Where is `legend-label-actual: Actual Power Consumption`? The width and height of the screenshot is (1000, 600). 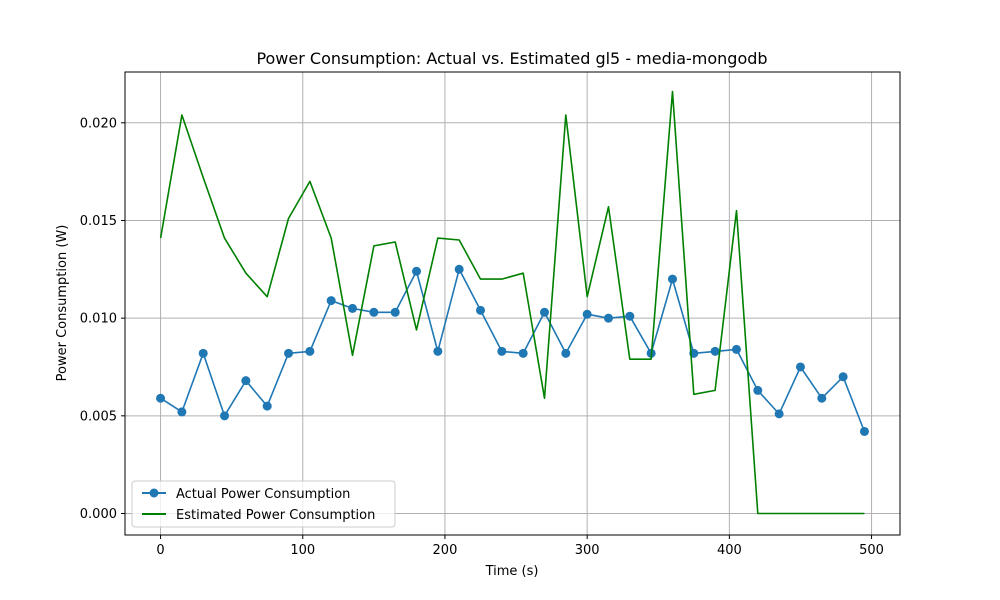 legend-label-actual: Actual Power Consumption is located at coordinates (263, 494).